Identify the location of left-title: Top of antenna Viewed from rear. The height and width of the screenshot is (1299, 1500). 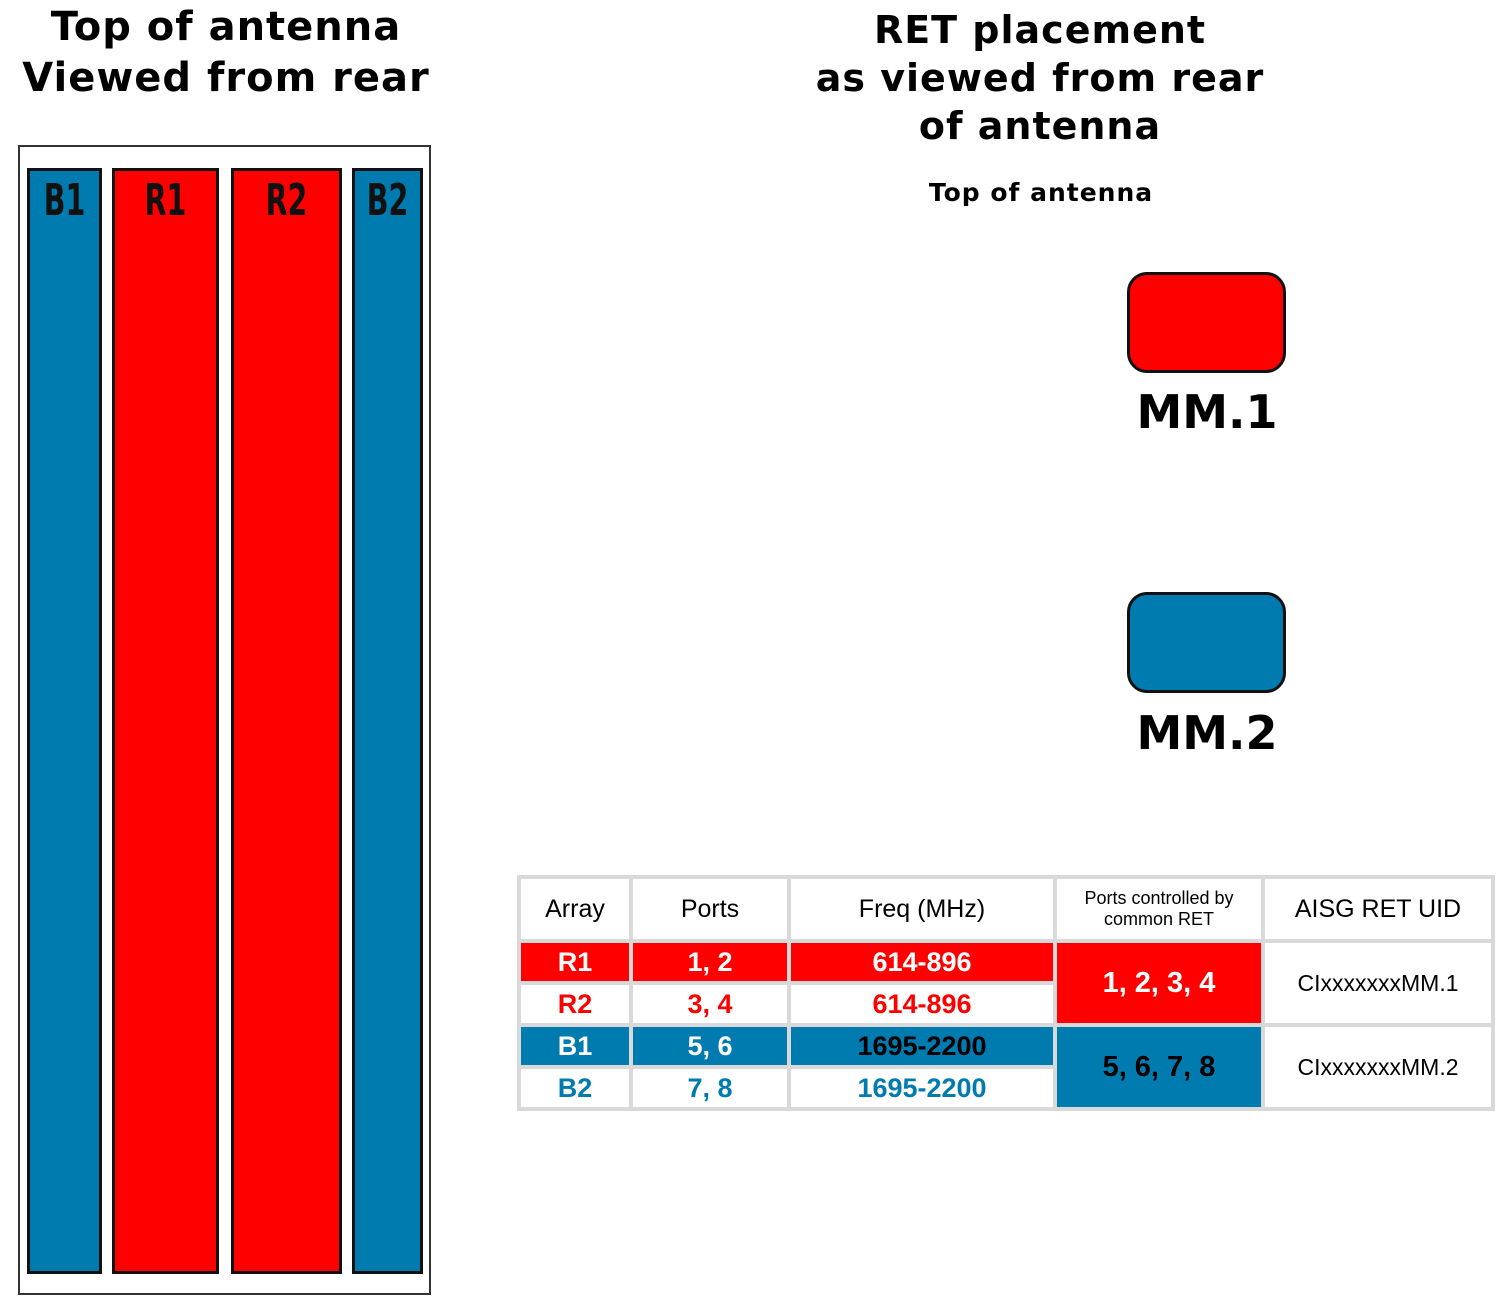
(226, 53).